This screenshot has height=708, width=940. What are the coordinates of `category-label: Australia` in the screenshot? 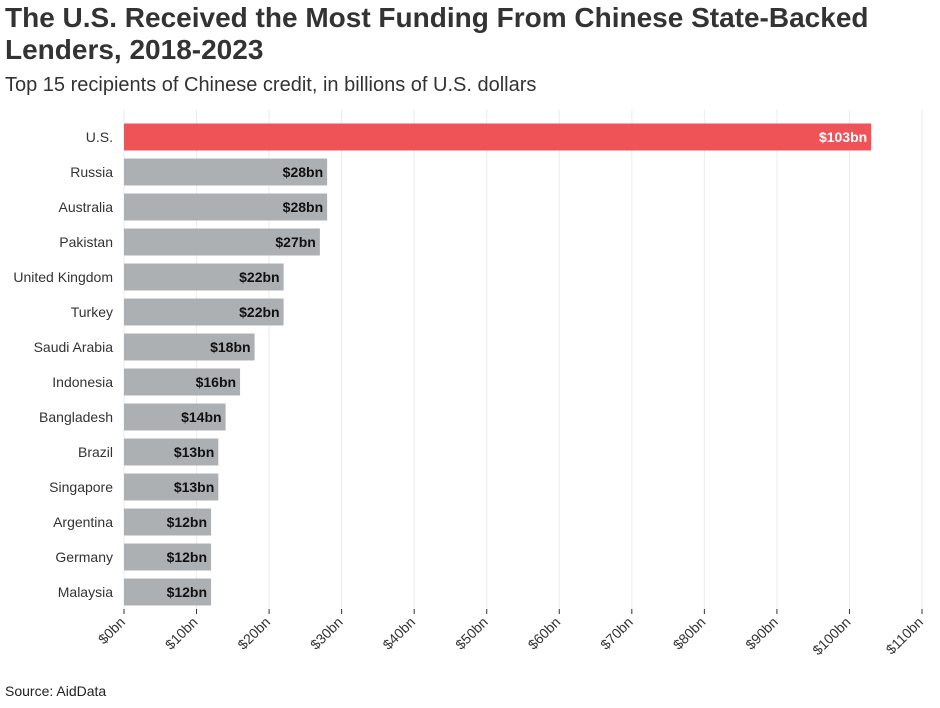 It's located at (86, 207).